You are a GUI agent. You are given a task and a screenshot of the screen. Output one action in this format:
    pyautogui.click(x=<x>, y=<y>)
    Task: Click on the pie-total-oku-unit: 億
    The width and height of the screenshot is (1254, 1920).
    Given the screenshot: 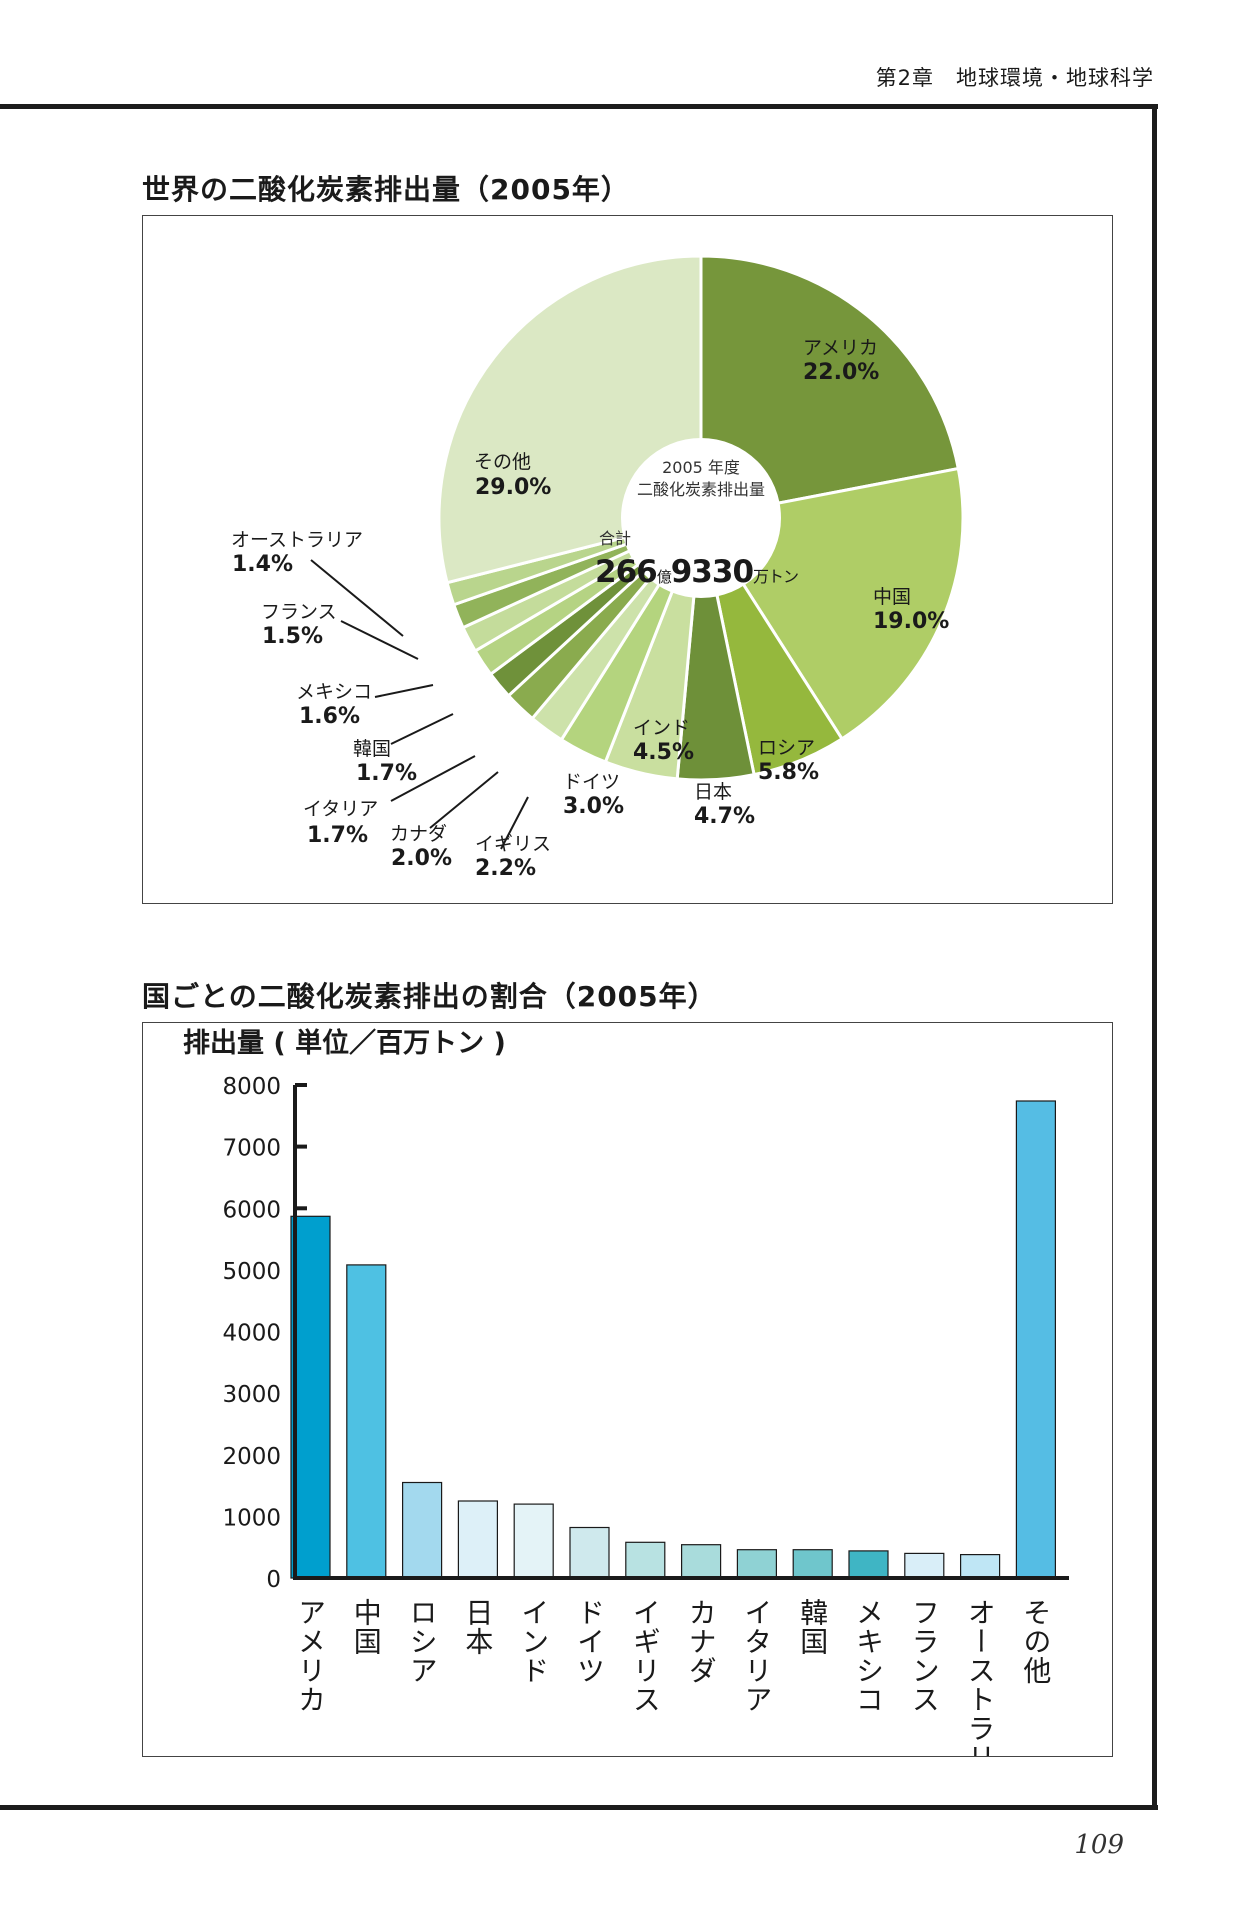 What is the action you would take?
    pyautogui.click(x=664, y=577)
    